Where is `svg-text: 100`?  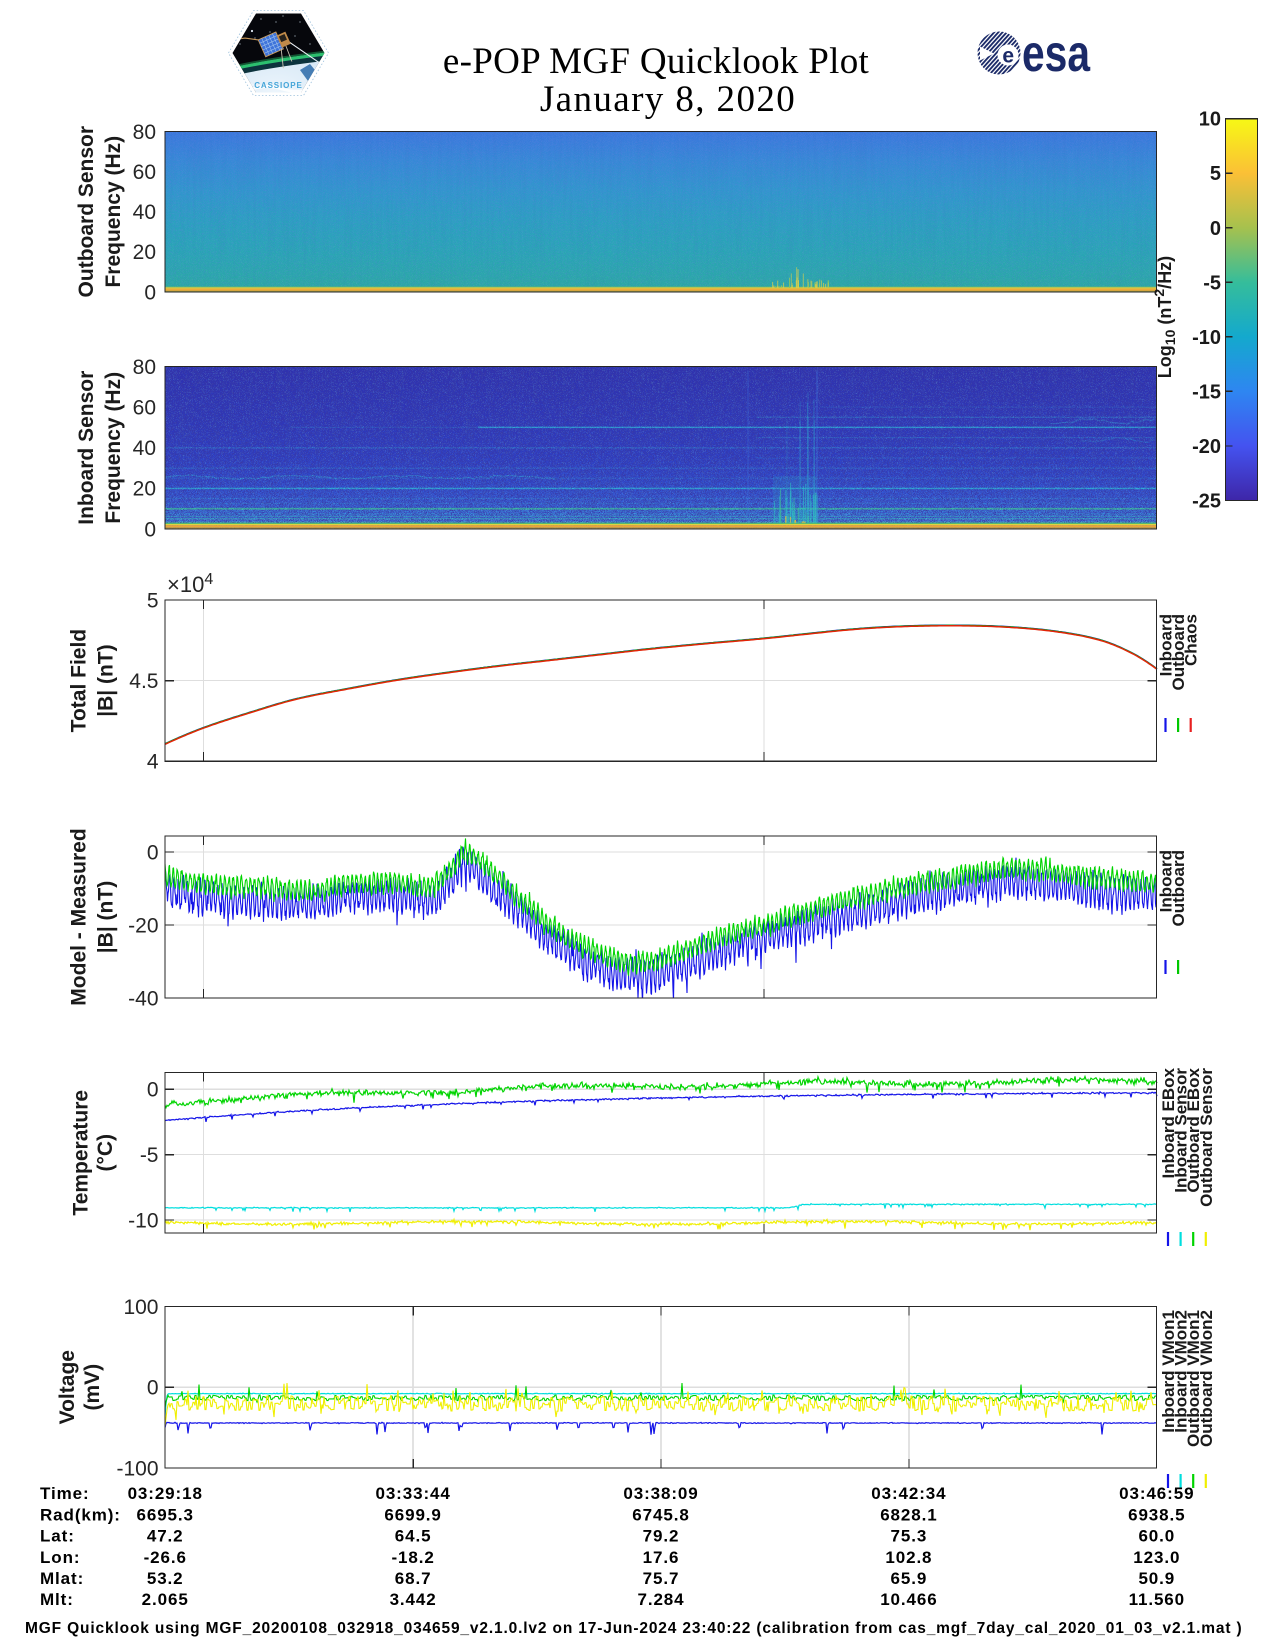
svg-text: 100 is located at coordinates (140, 1307).